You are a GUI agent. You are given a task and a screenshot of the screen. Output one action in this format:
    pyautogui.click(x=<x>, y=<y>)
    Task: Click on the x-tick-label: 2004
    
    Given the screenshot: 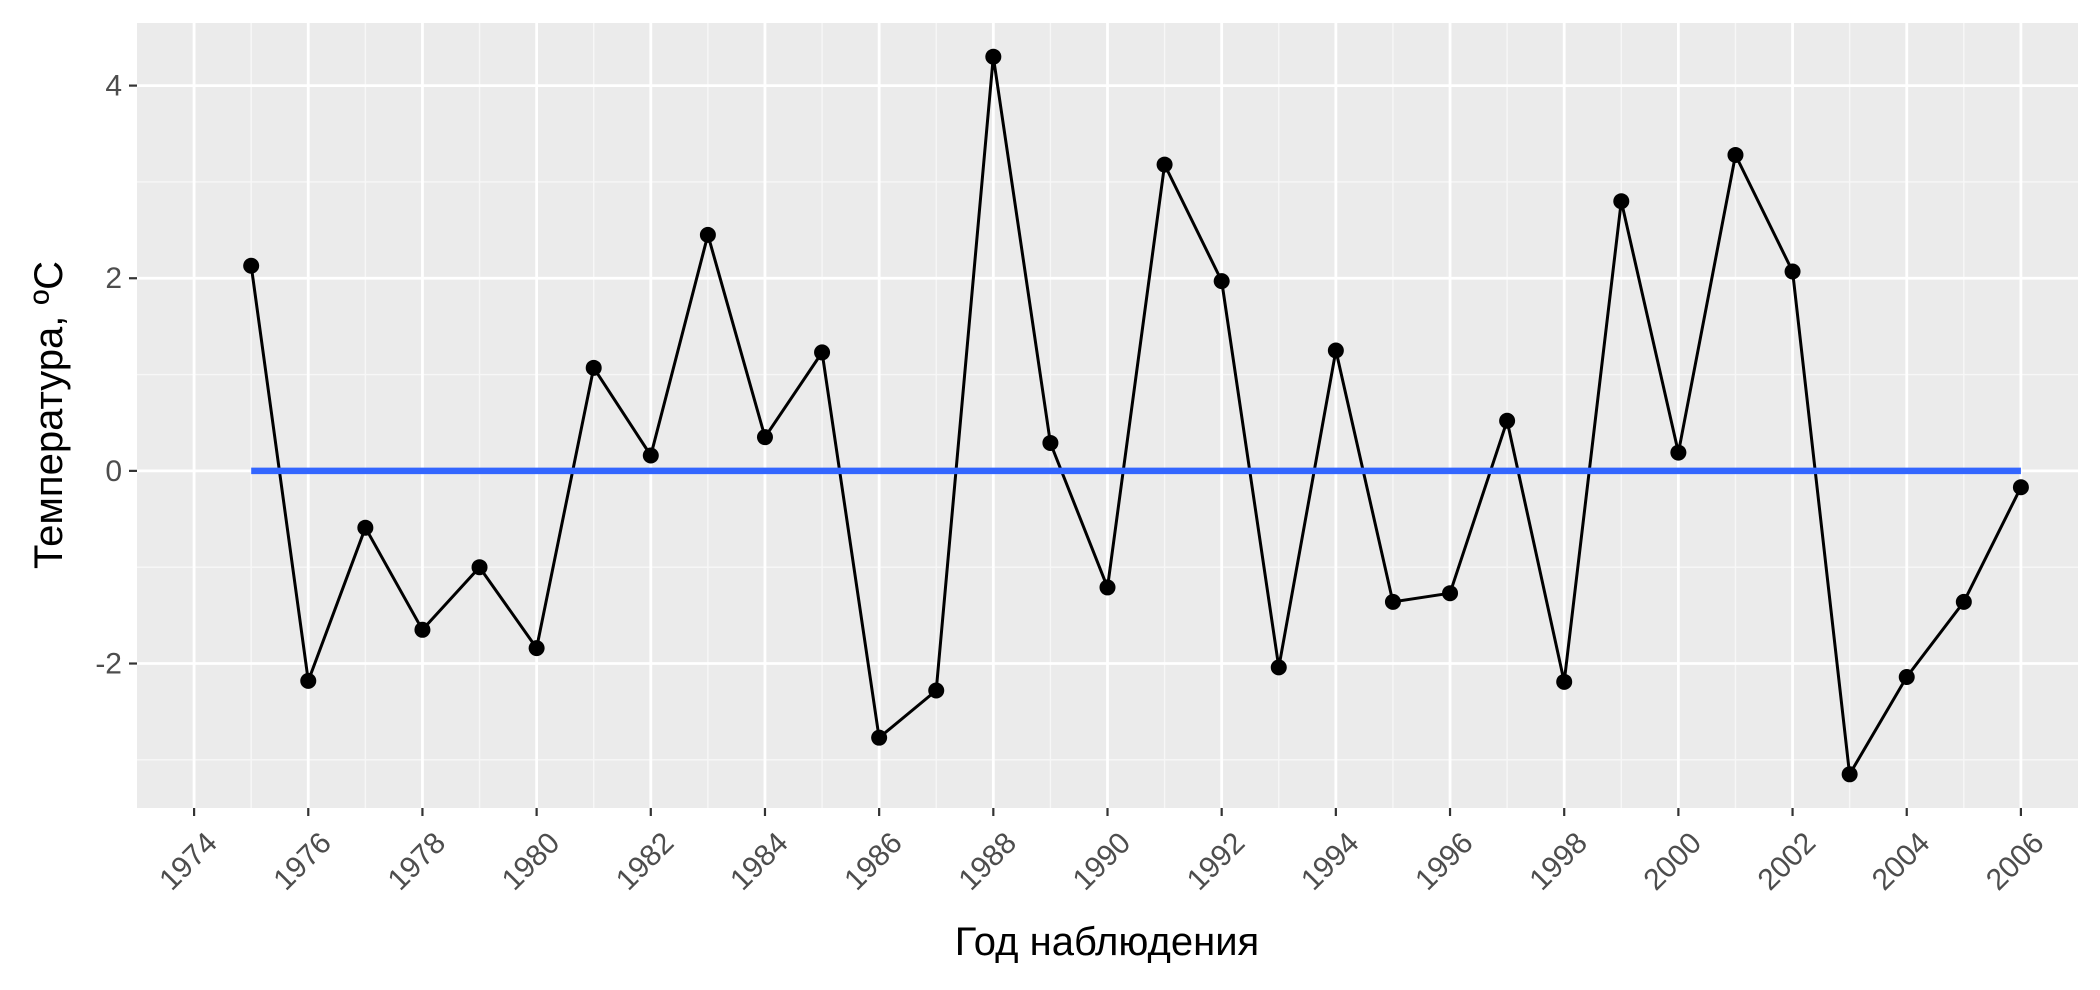 What is the action you would take?
    pyautogui.click(x=1901, y=861)
    